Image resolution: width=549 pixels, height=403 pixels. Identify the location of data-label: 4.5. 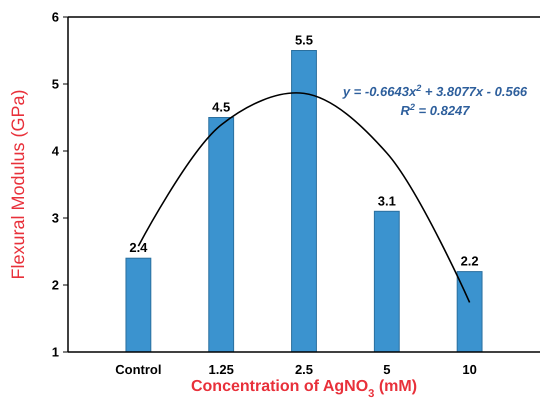
(221, 107).